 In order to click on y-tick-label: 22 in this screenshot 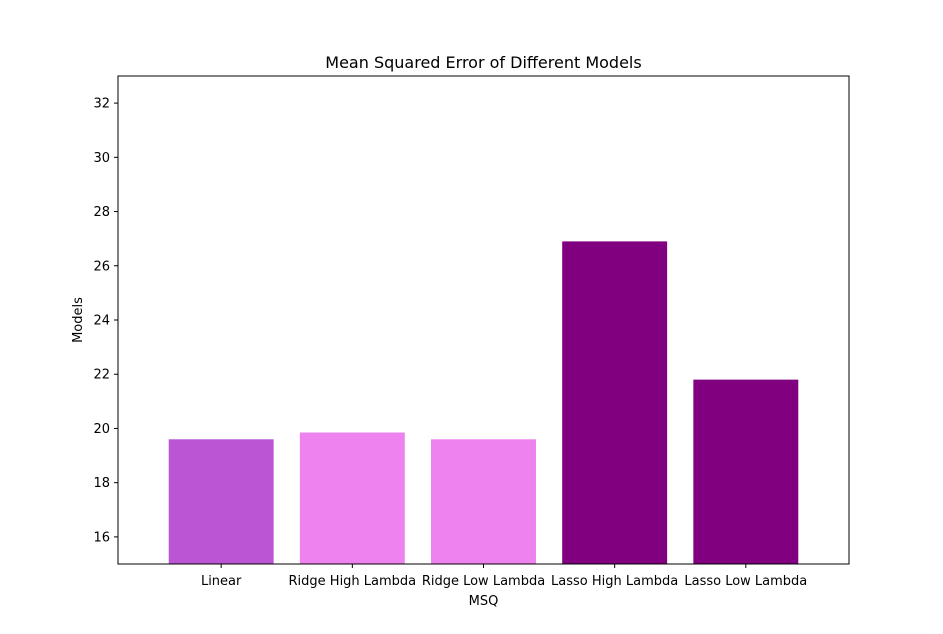, I will do `click(101, 375)`.